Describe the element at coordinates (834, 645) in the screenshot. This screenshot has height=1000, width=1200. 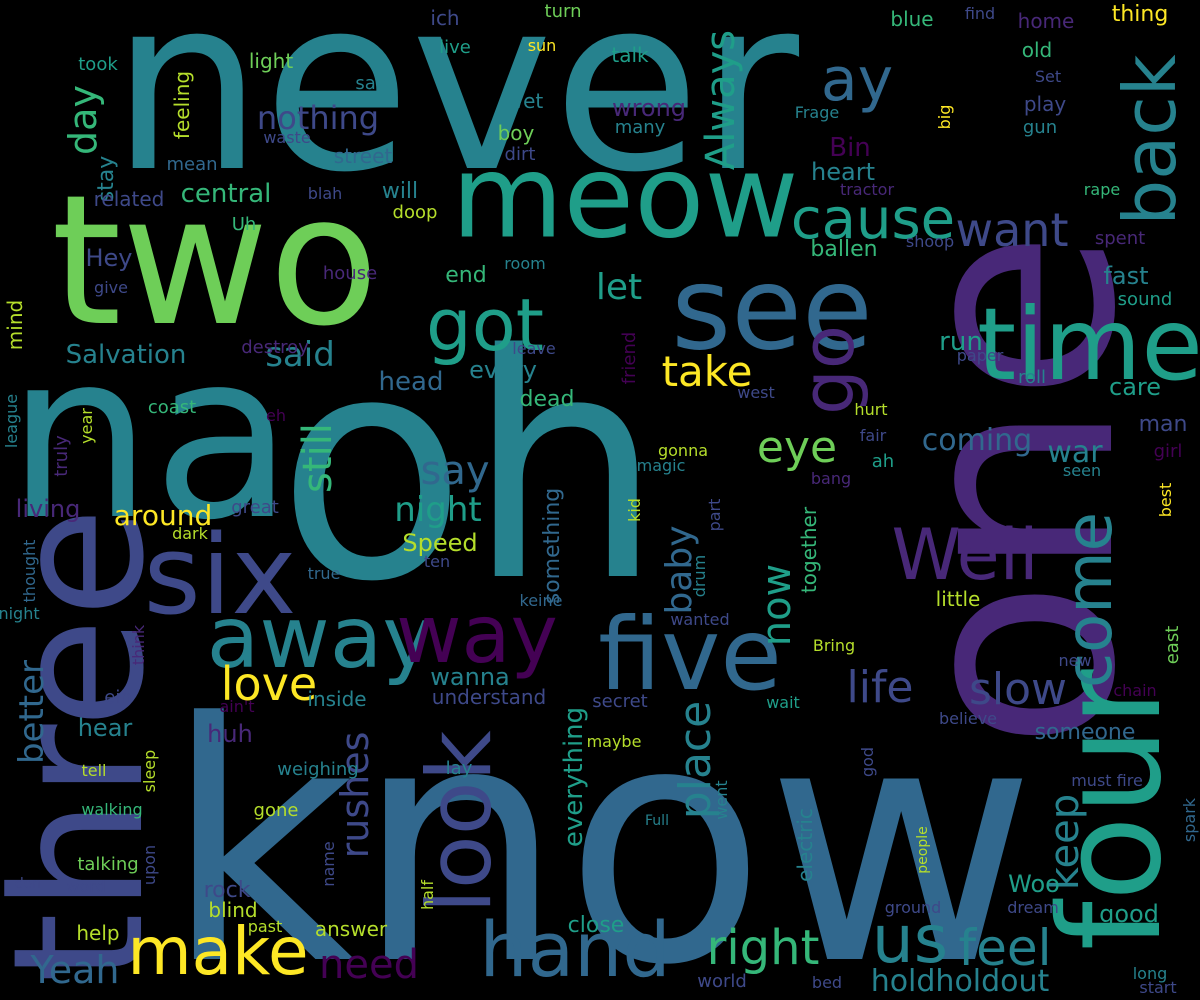
I see `word-bring: Bring` at that location.